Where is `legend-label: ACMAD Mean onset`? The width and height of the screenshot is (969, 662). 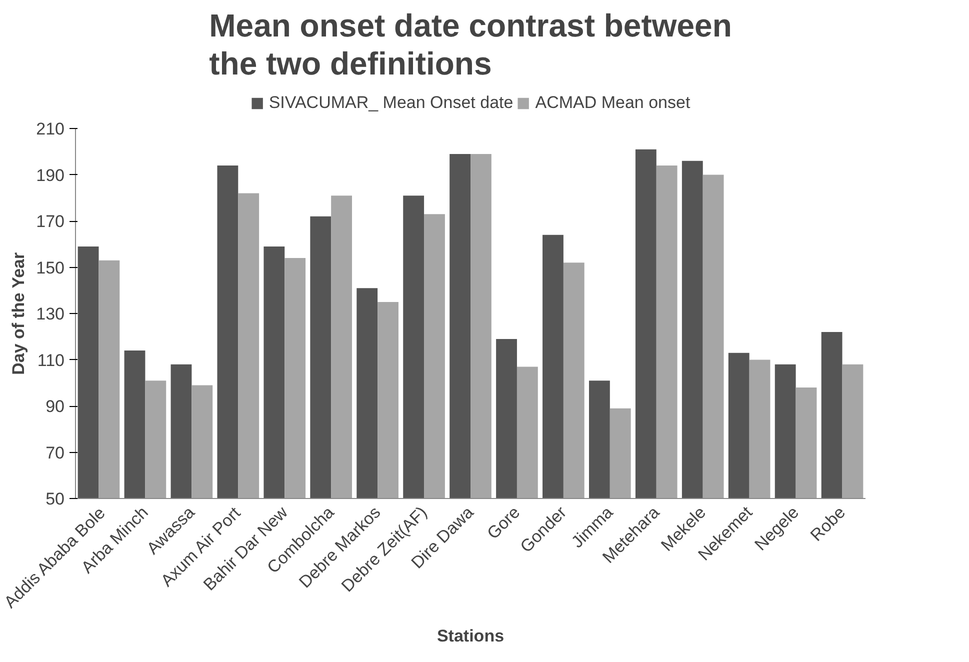 legend-label: ACMAD Mean onset is located at coordinates (612, 103).